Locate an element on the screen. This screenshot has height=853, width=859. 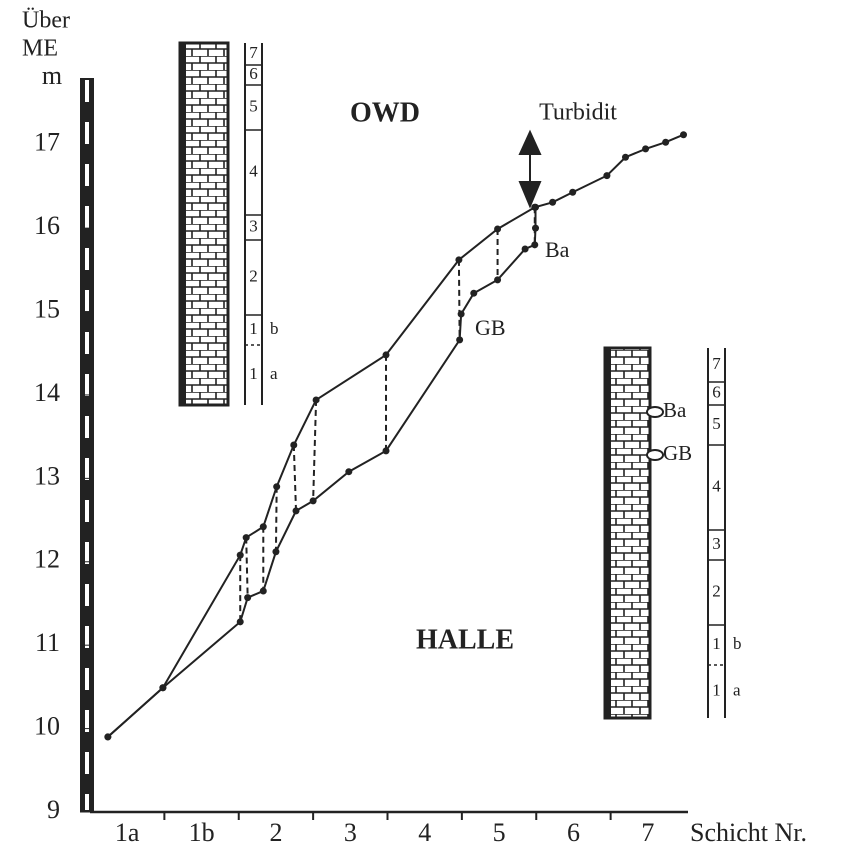
x-tick-label: 5 is located at coordinates (499, 832).